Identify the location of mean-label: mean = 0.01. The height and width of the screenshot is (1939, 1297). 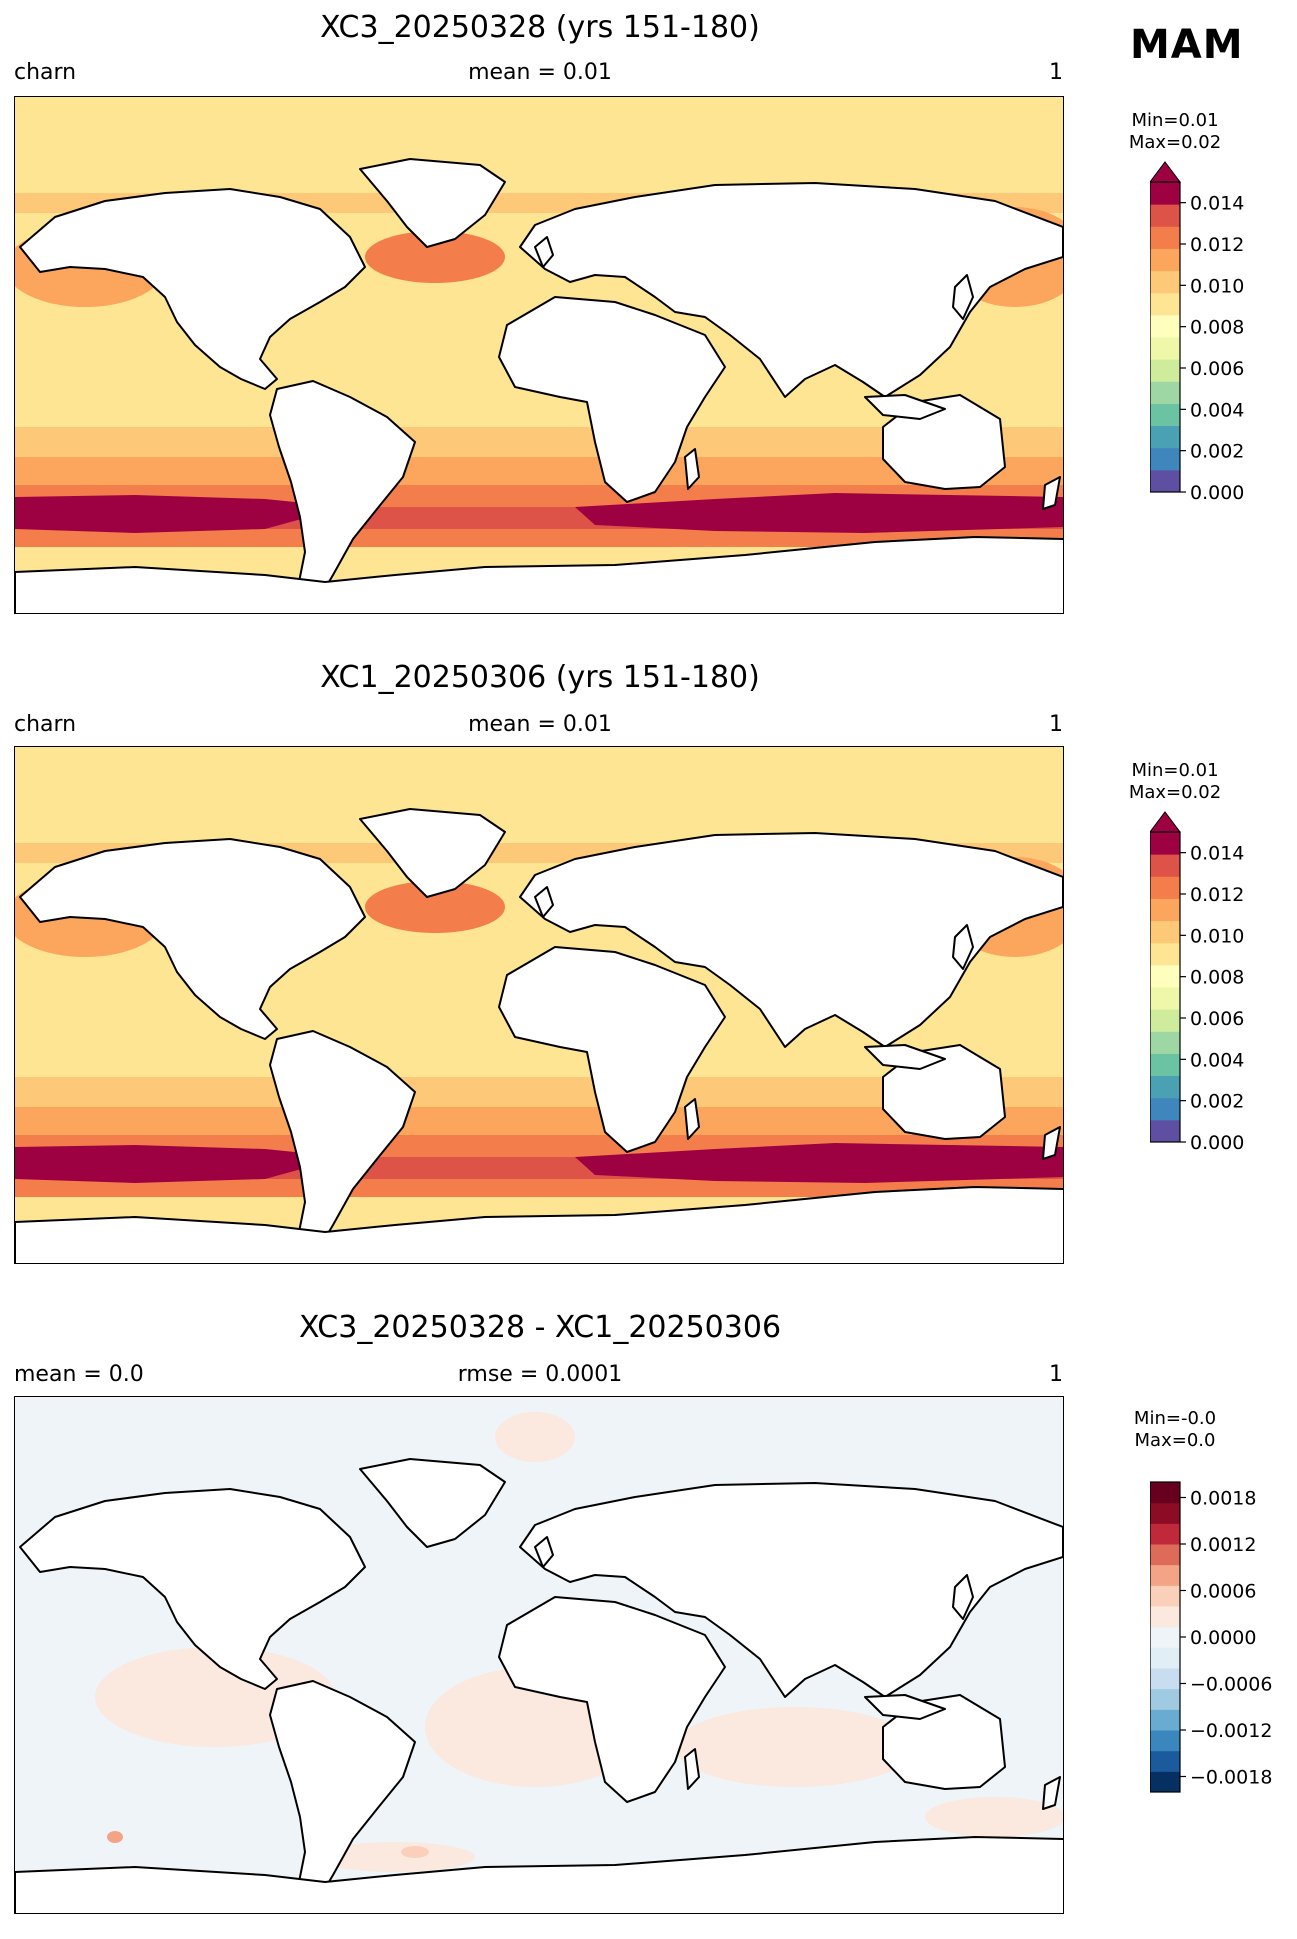
(540, 724).